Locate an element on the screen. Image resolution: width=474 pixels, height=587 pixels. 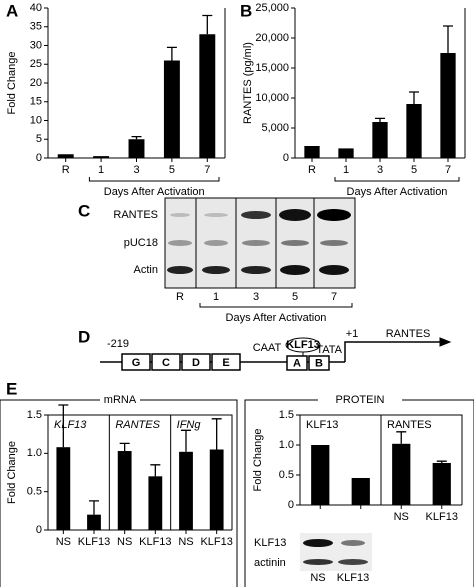
position-label: -219 is located at coordinates (118, 344).